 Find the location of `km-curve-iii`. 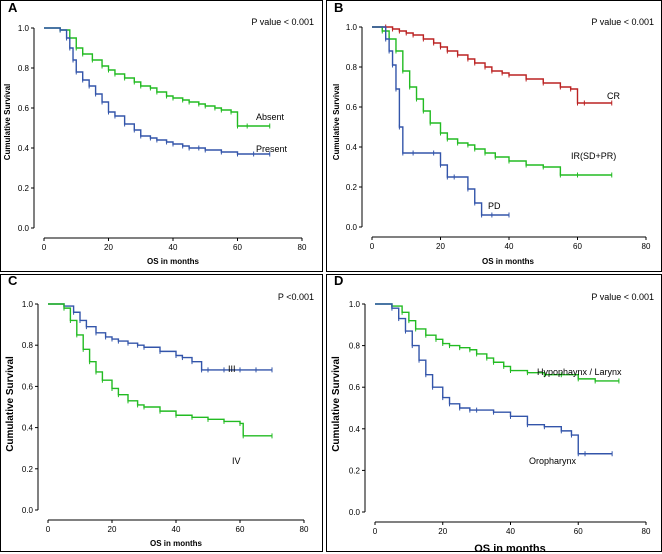

km-curve-iii is located at coordinates (160, 337).